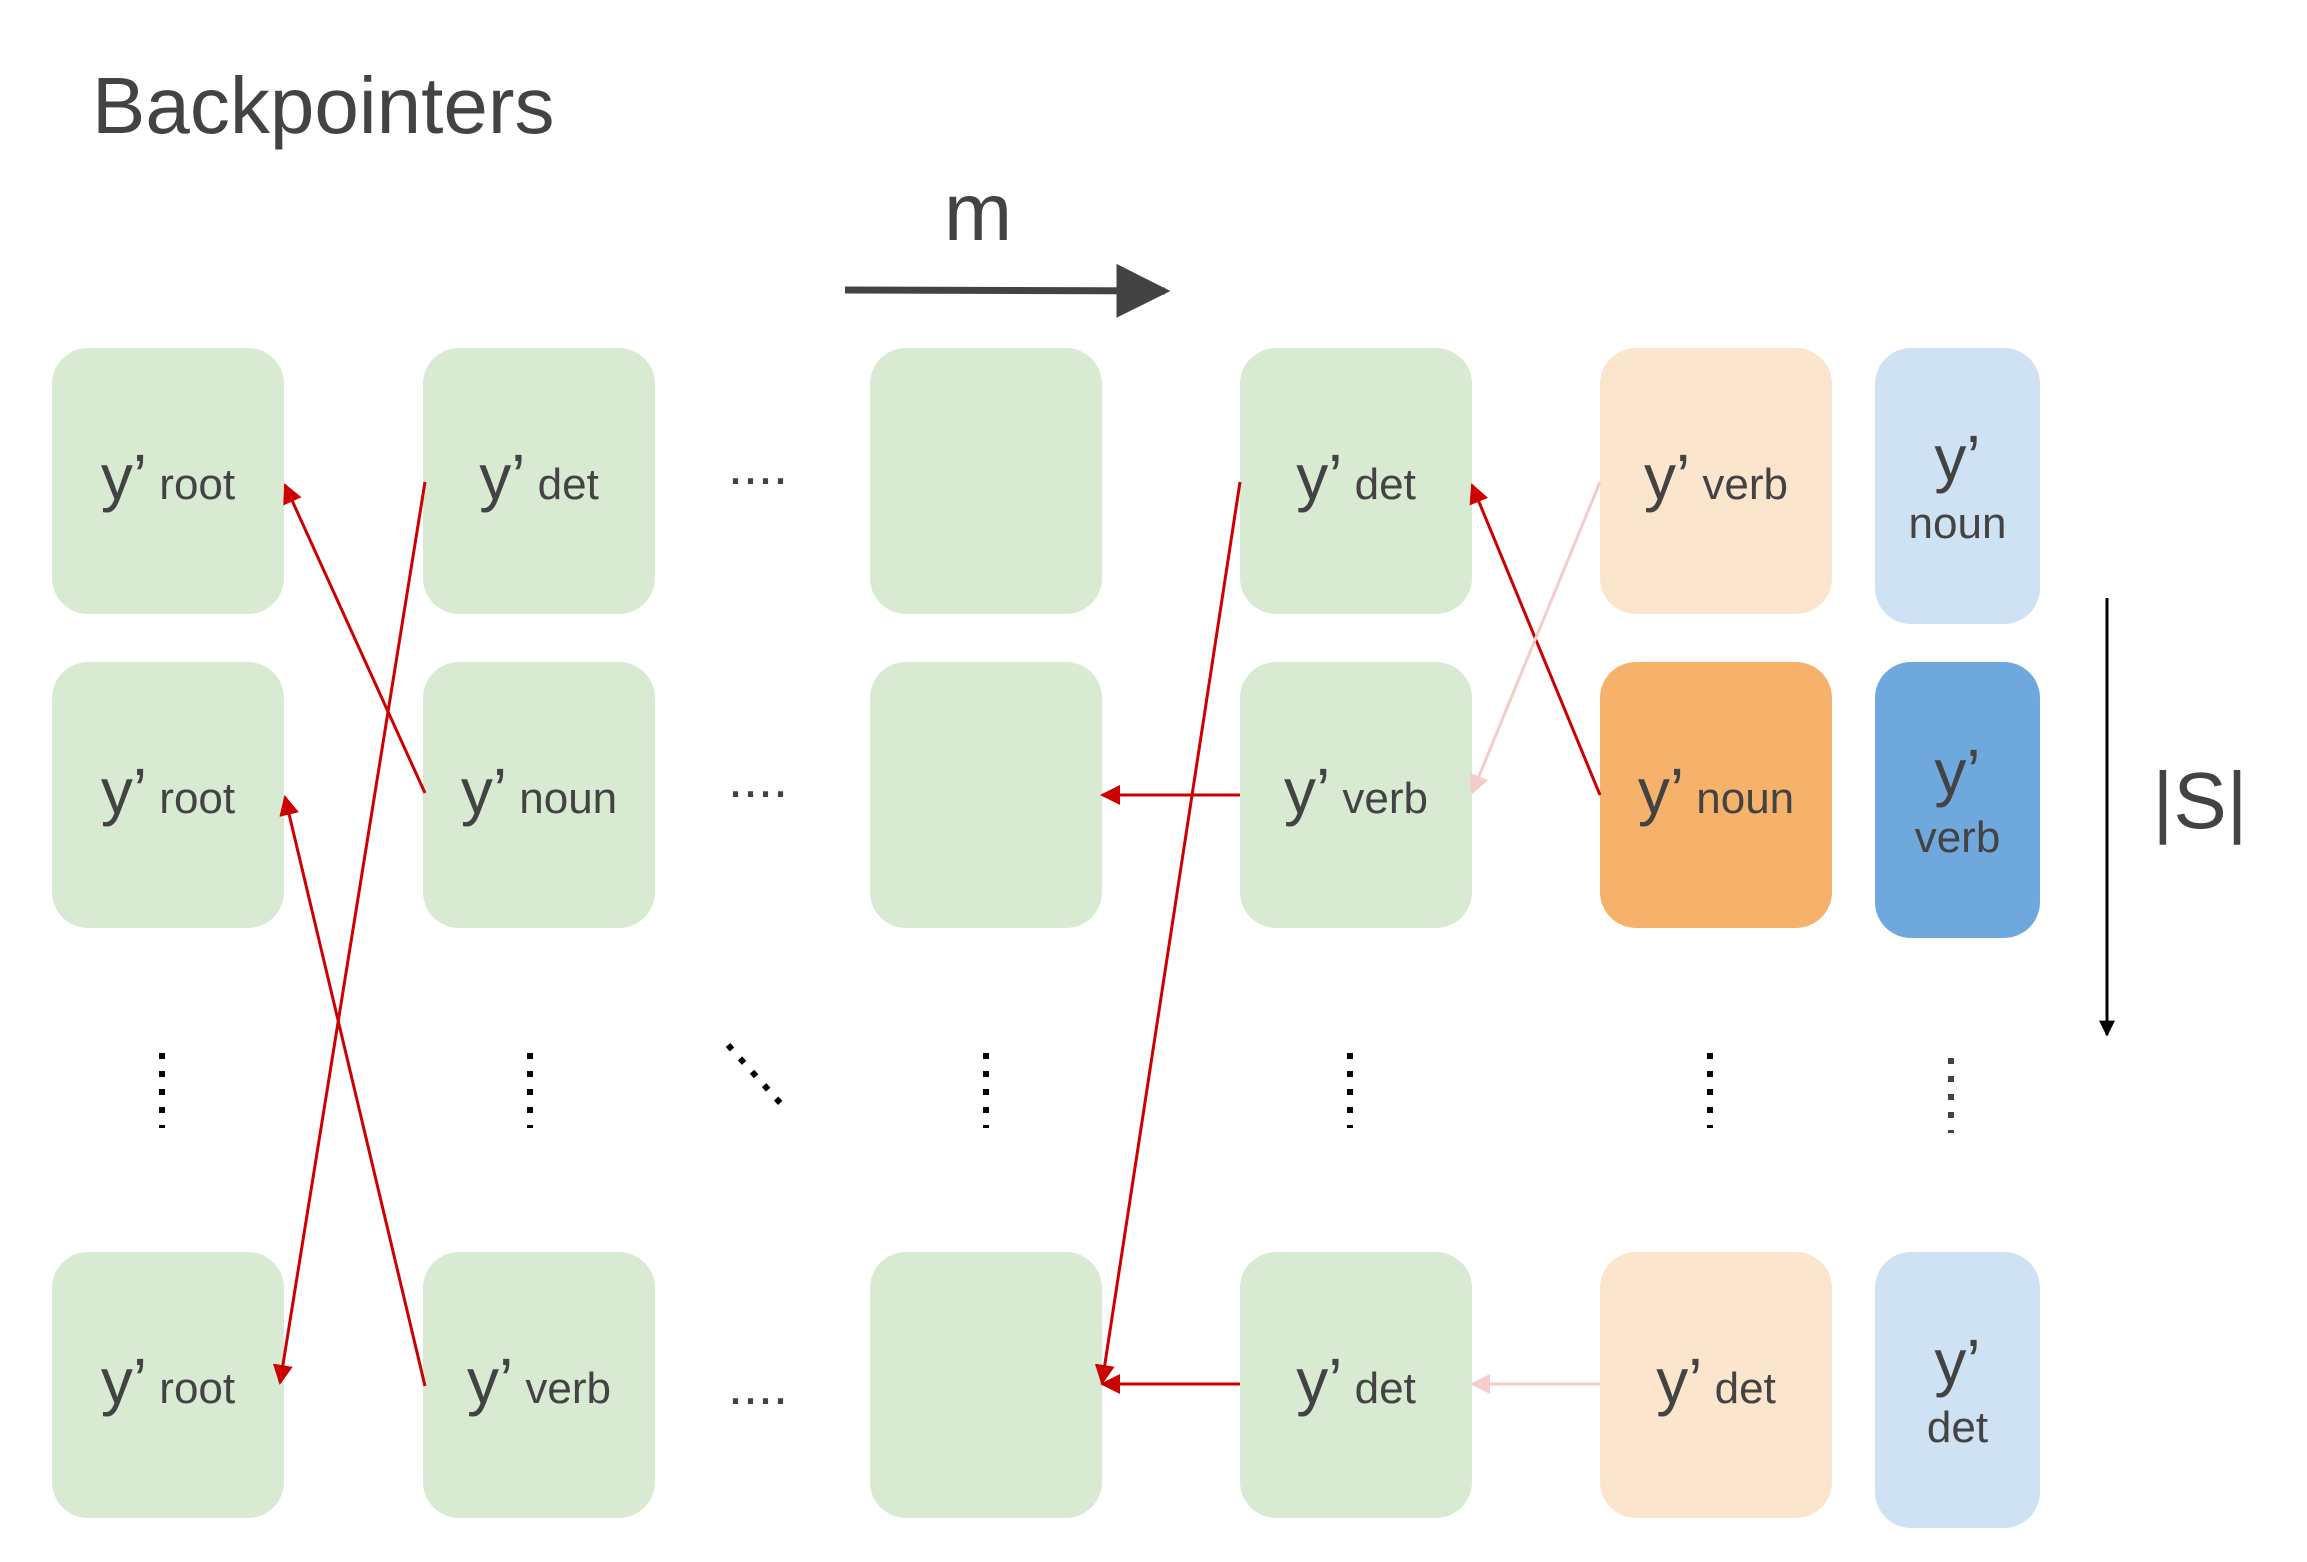  I want to click on cell-box-col6-row3, so click(1957, 1390).